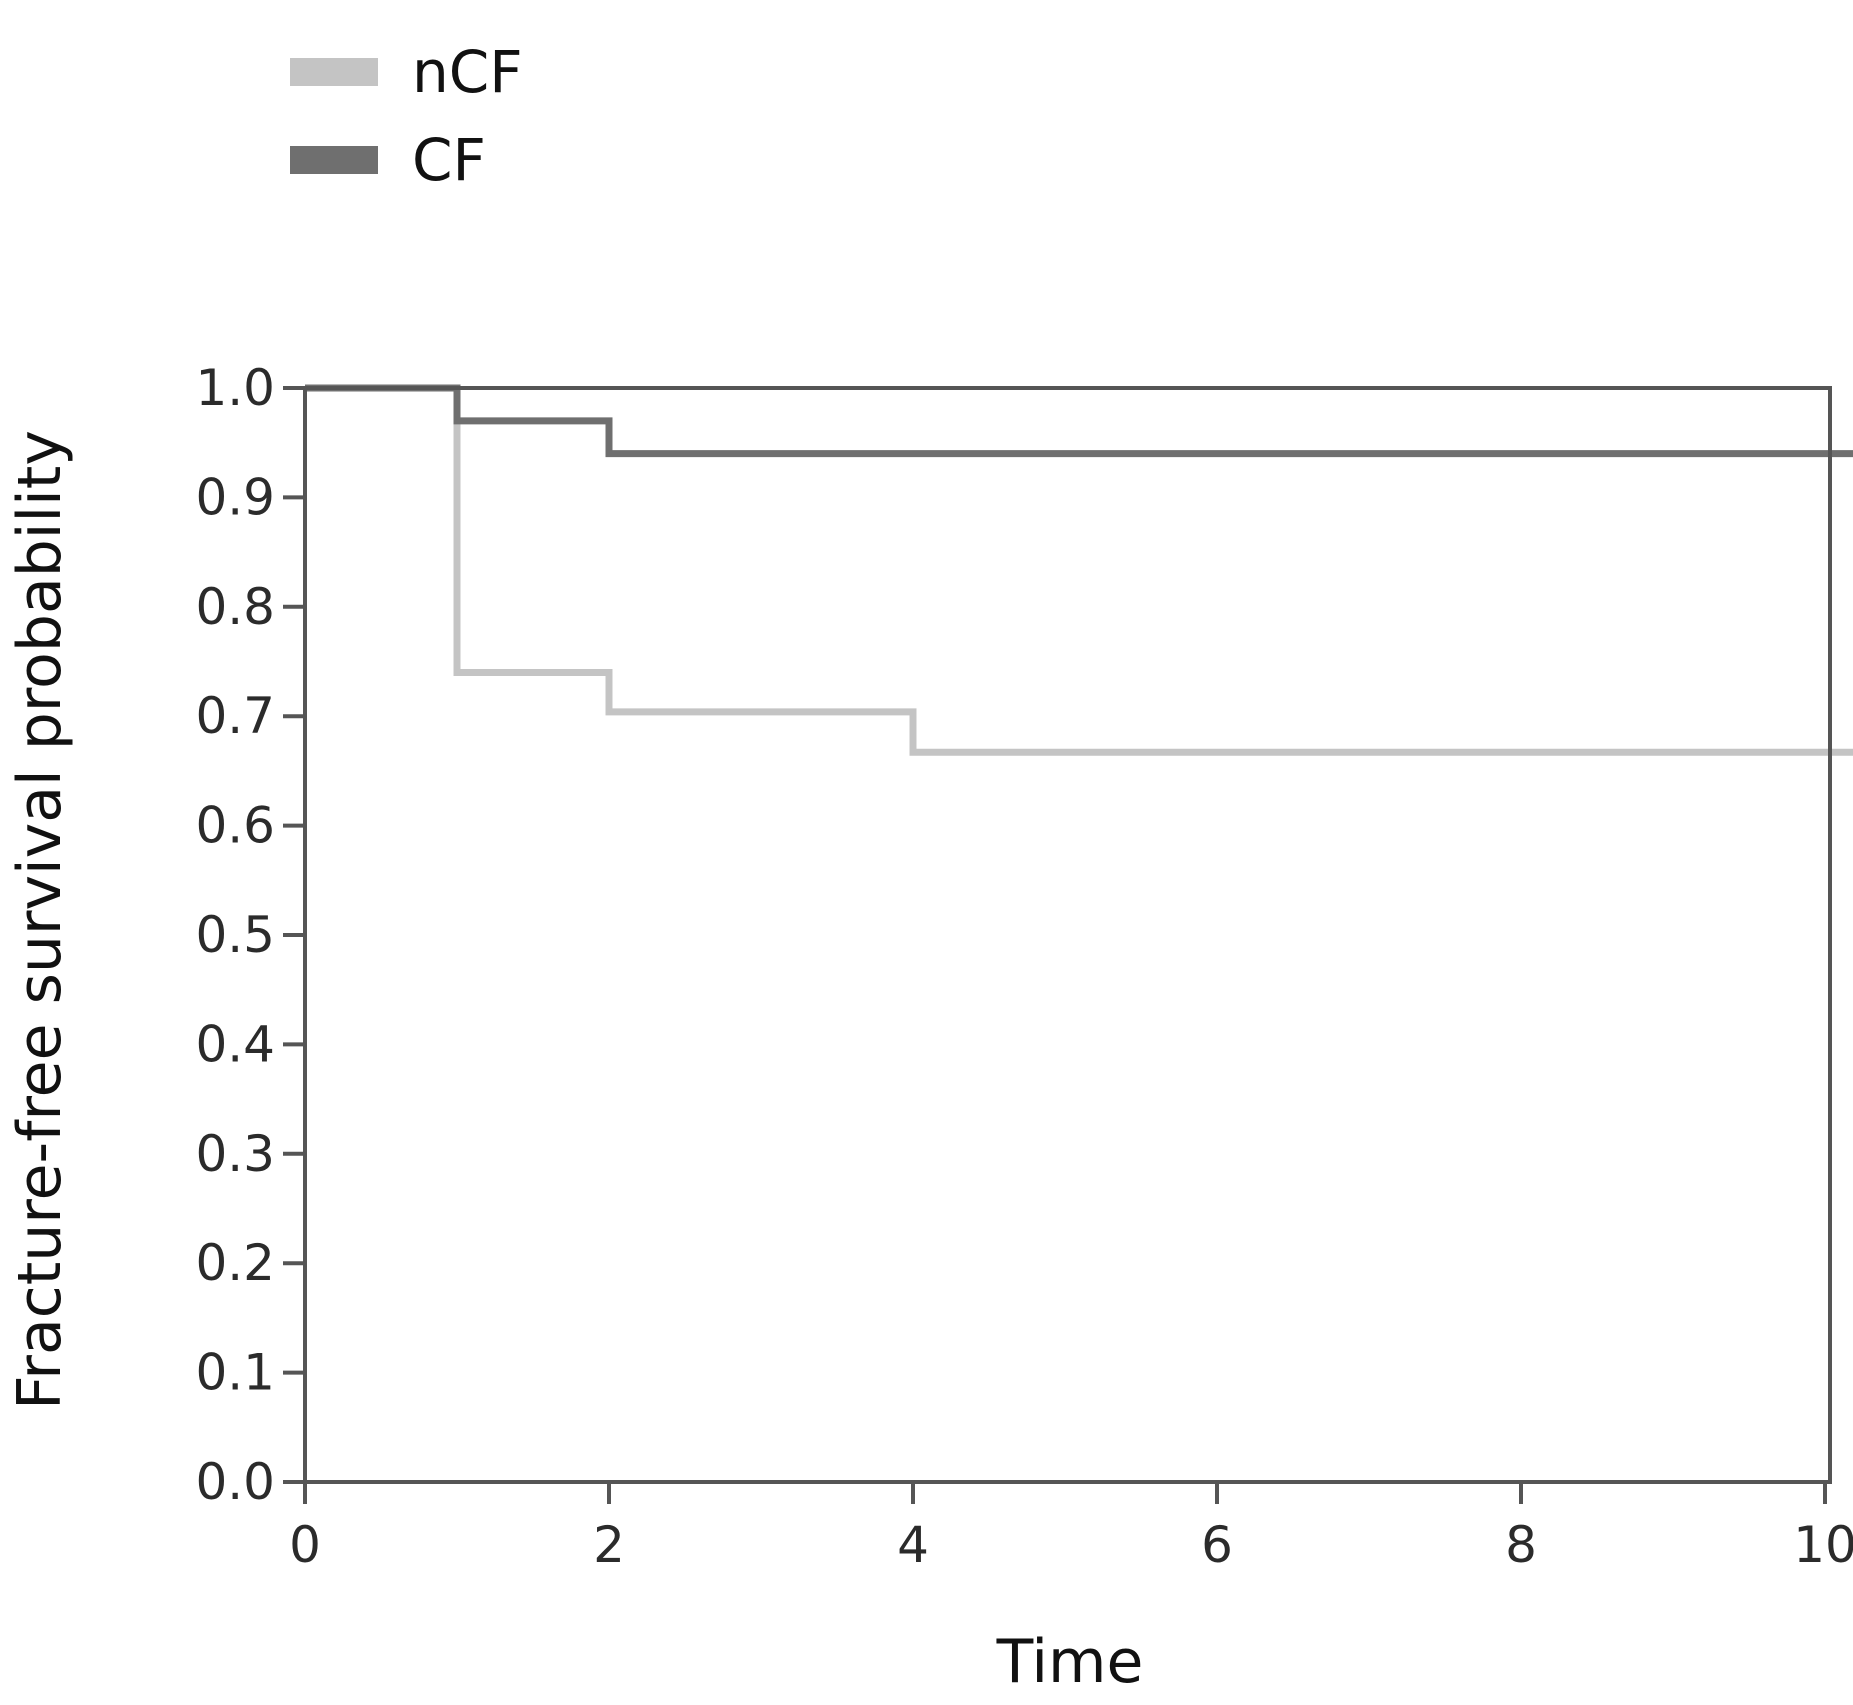  Describe the element at coordinates (235, 607) in the screenshot. I see `y-tick-label: 0.8` at that location.